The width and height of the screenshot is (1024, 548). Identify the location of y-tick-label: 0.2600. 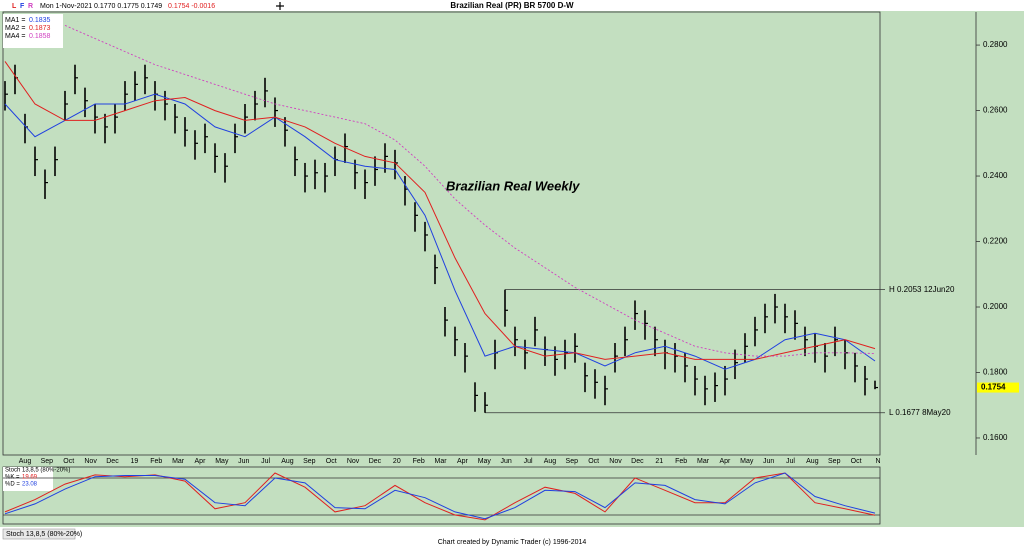
(995, 110).